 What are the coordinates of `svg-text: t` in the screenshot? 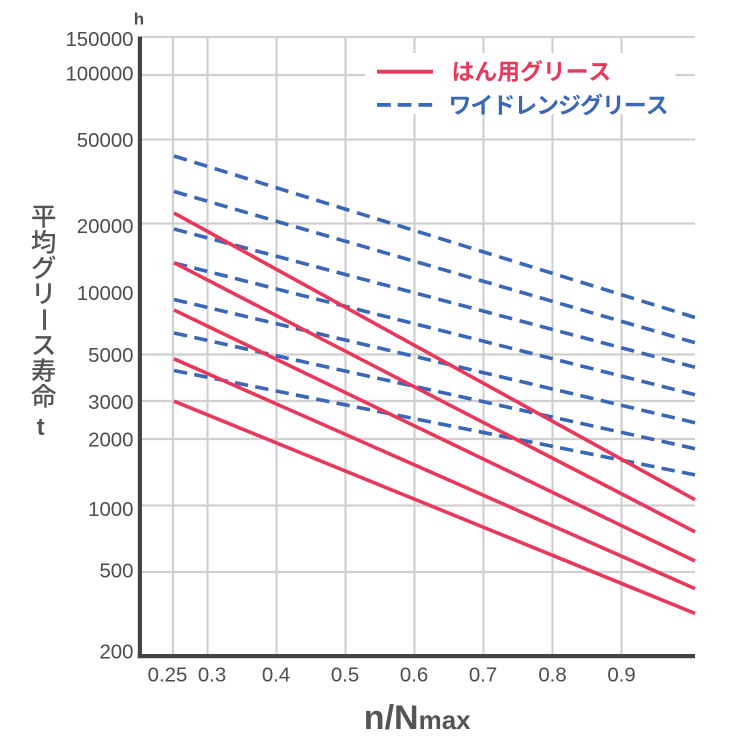 It's located at (41, 427).